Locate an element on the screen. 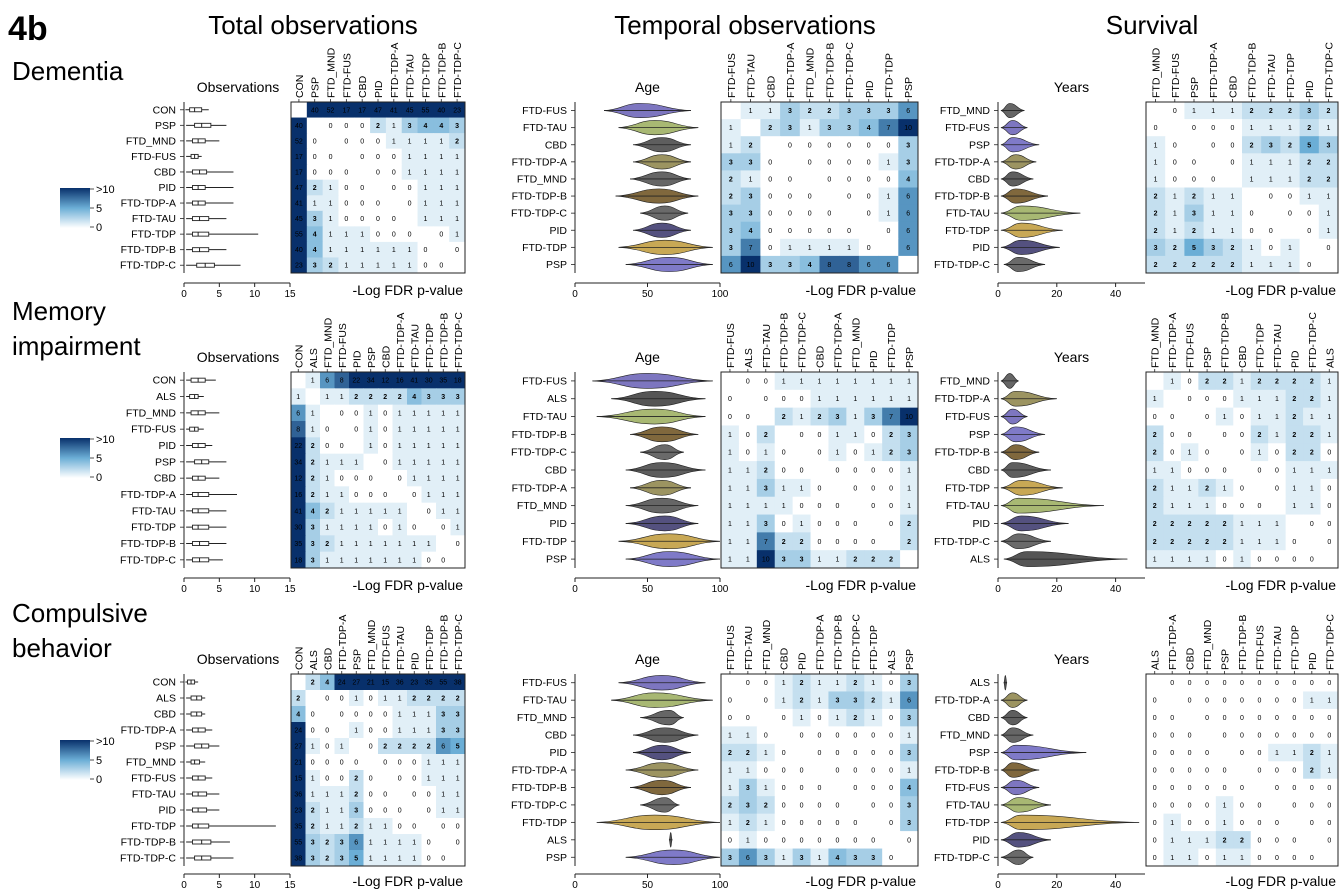  r1c0-cell-label: 3 is located at coordinates (313, 528).